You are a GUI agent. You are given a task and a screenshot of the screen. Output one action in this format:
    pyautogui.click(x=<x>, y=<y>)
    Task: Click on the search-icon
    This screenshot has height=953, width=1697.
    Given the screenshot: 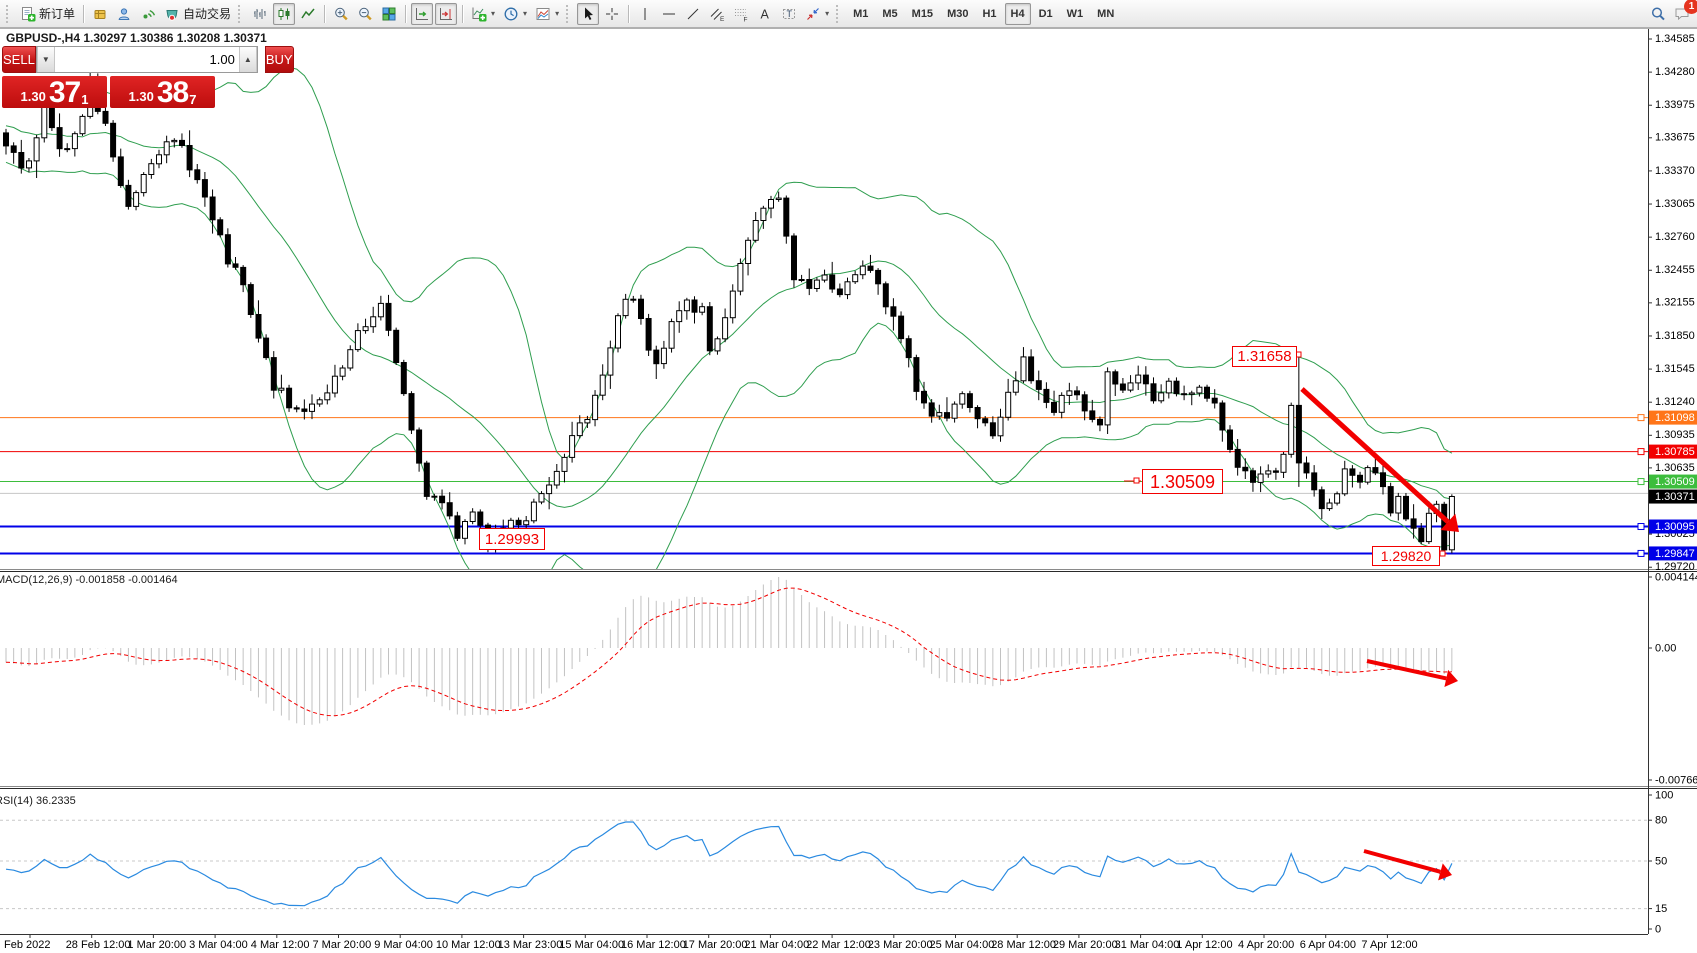 What is the action you would take?
    pyautogui.click(x=1658, y=13)
    